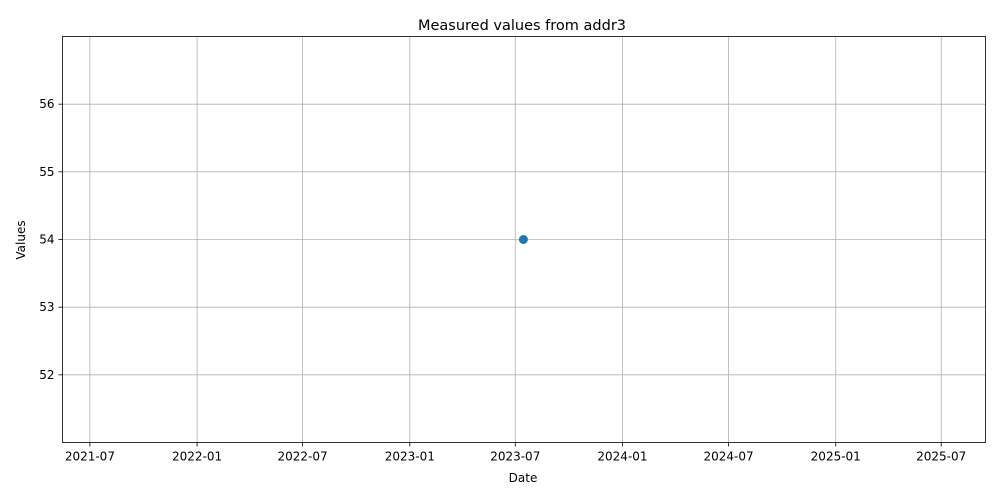  I want to click on x-tick-label: 2022-01, so click(197, 457).